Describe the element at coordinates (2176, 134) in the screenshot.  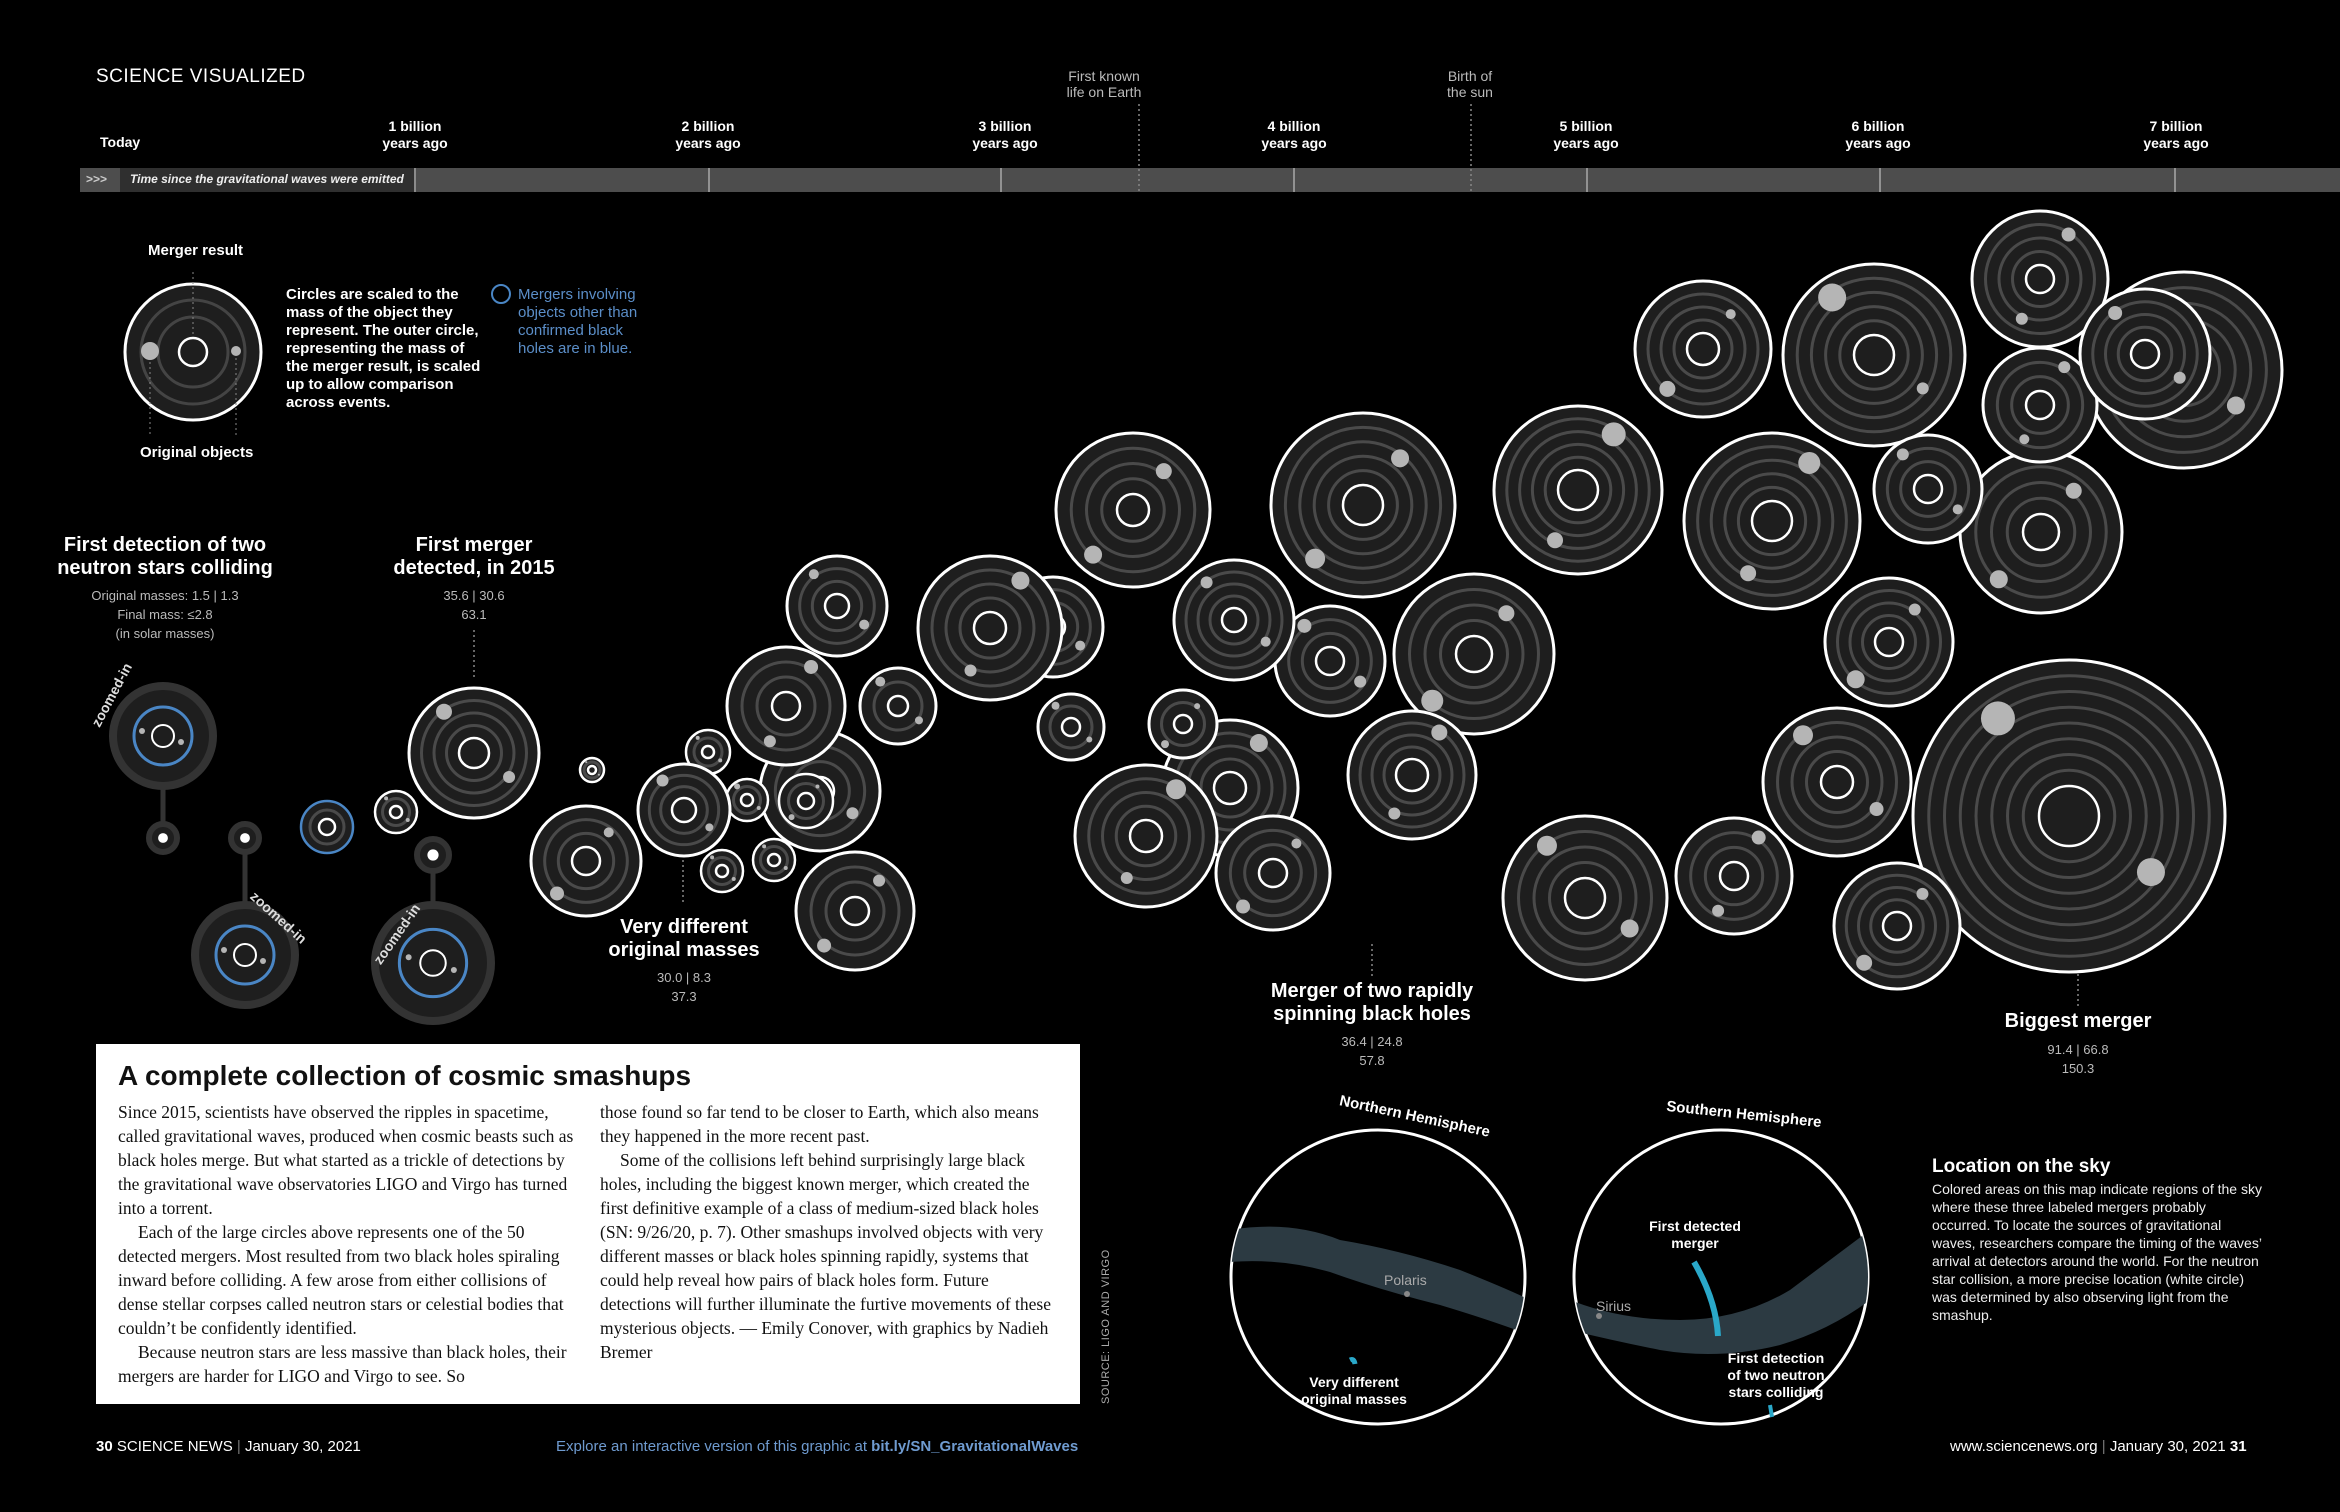
I see `timeline-tick-7: 7 billion years ago` at that location.